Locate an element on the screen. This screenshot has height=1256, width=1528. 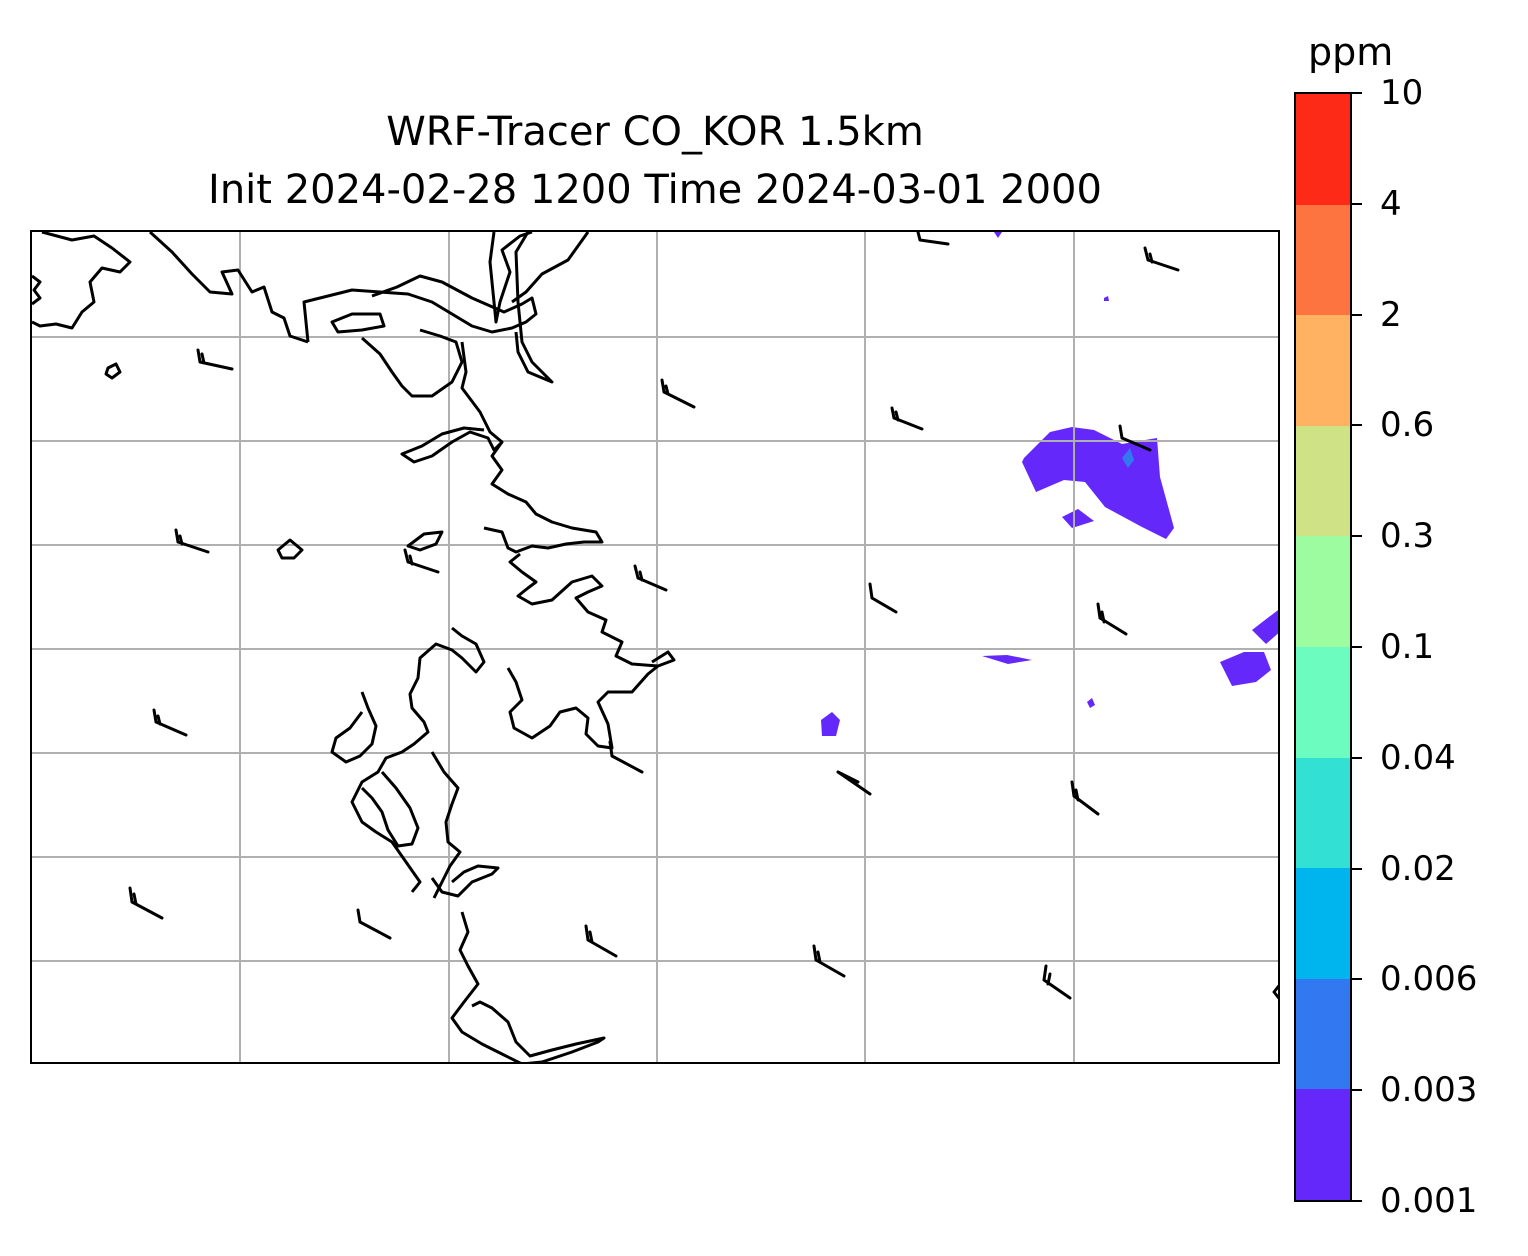
map-title: WRF-Tracer CO_KOR 1.5km is located at coordinates (655, 132).